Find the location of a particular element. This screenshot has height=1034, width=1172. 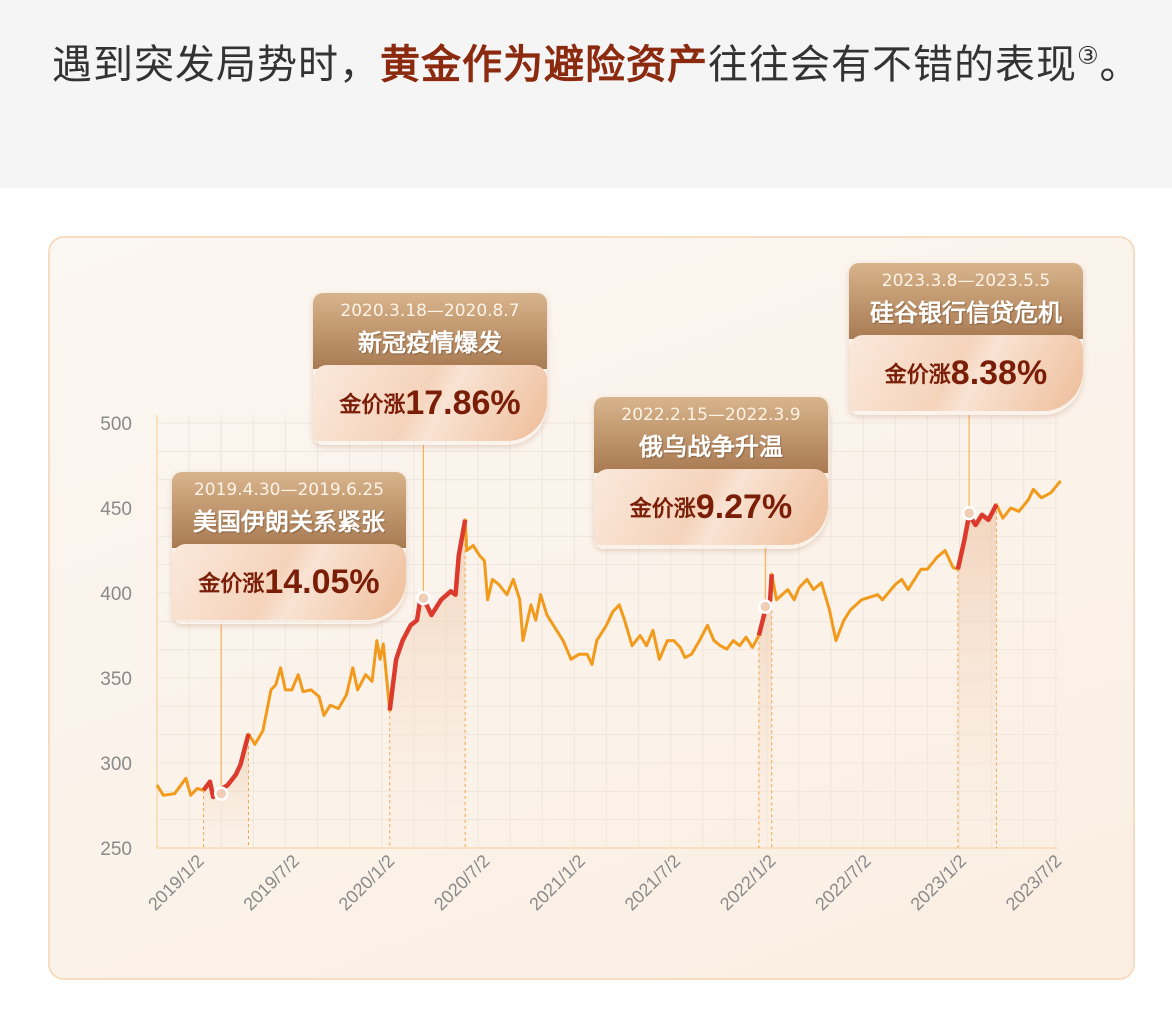

event-range: 2022.2.15—2022.3.9 is located at coordinates (711, 415).